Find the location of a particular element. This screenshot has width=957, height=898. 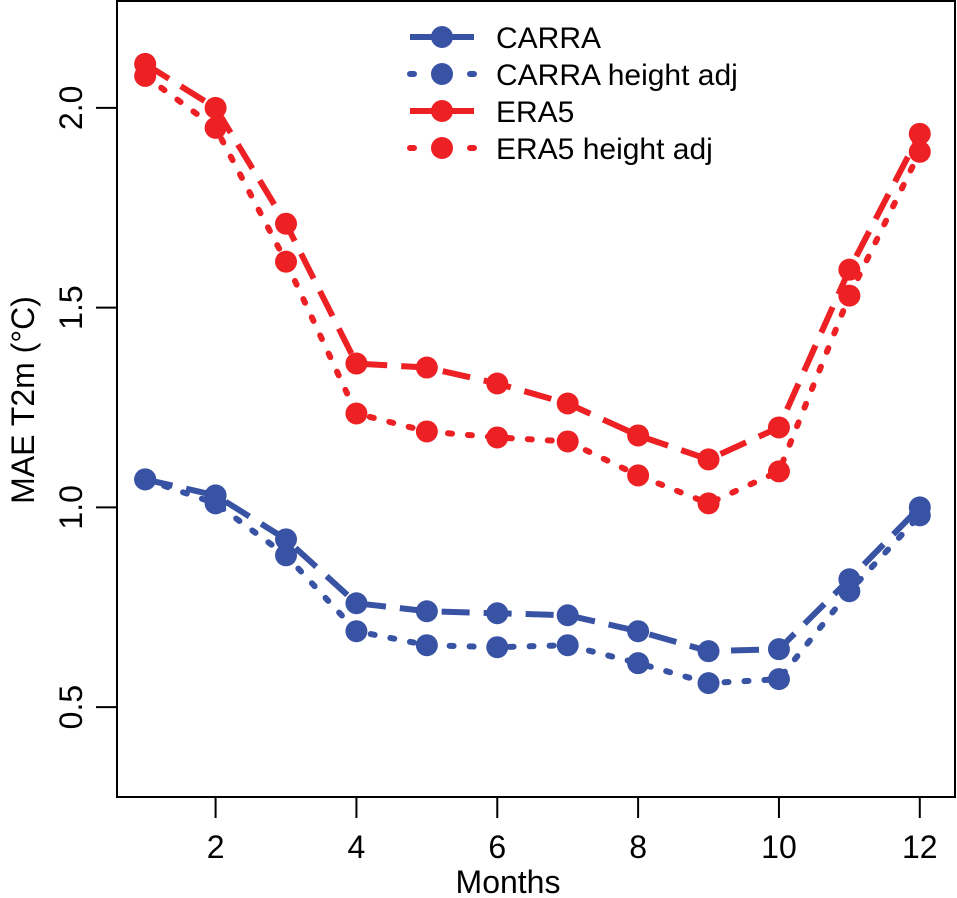

x-tick-label: 8 is located at coordinates (638, 847).